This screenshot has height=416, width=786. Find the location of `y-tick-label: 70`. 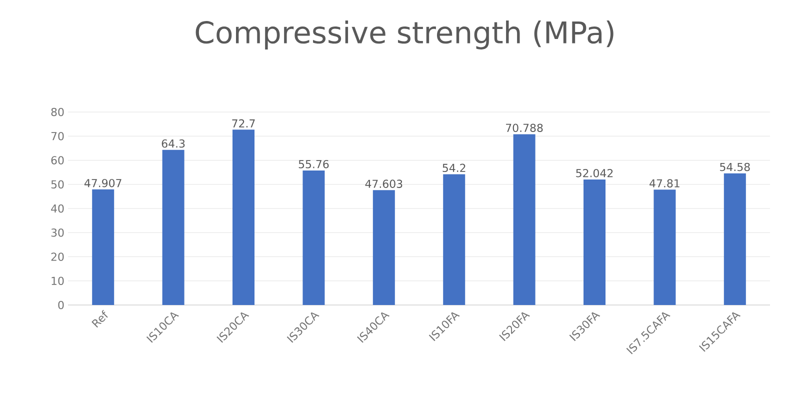

y-tick-label: 70 is located at coordinates (57, 136).